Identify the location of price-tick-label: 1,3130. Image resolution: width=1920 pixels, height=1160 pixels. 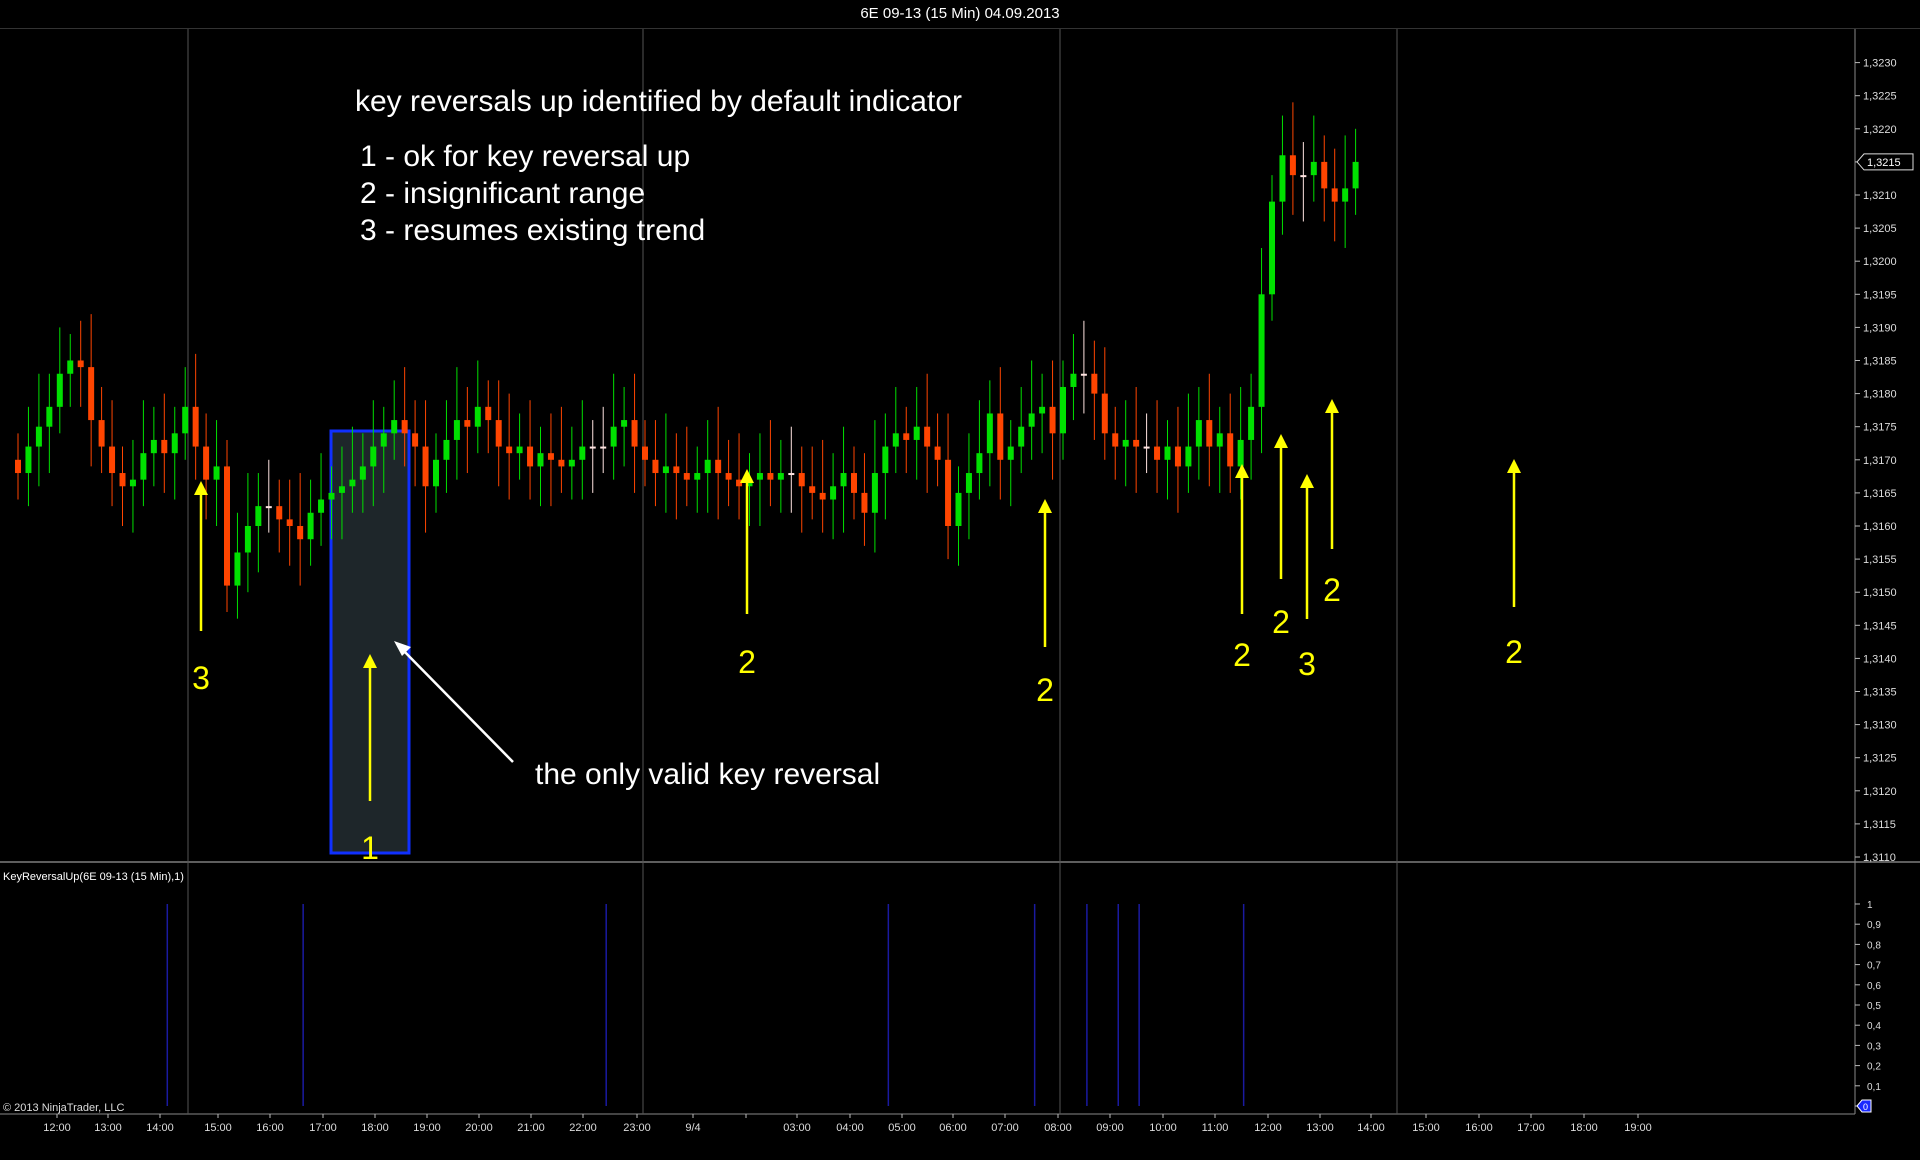
(1880, 726).